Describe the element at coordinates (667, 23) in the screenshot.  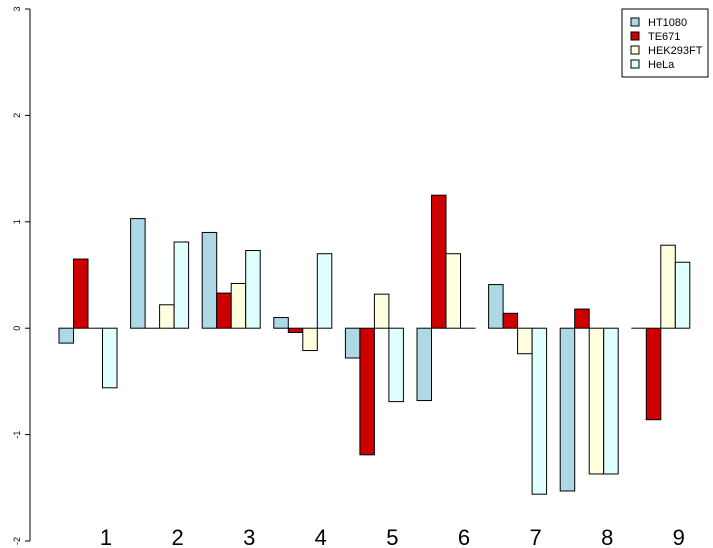
I see `legend-label: HT1080` at that location.